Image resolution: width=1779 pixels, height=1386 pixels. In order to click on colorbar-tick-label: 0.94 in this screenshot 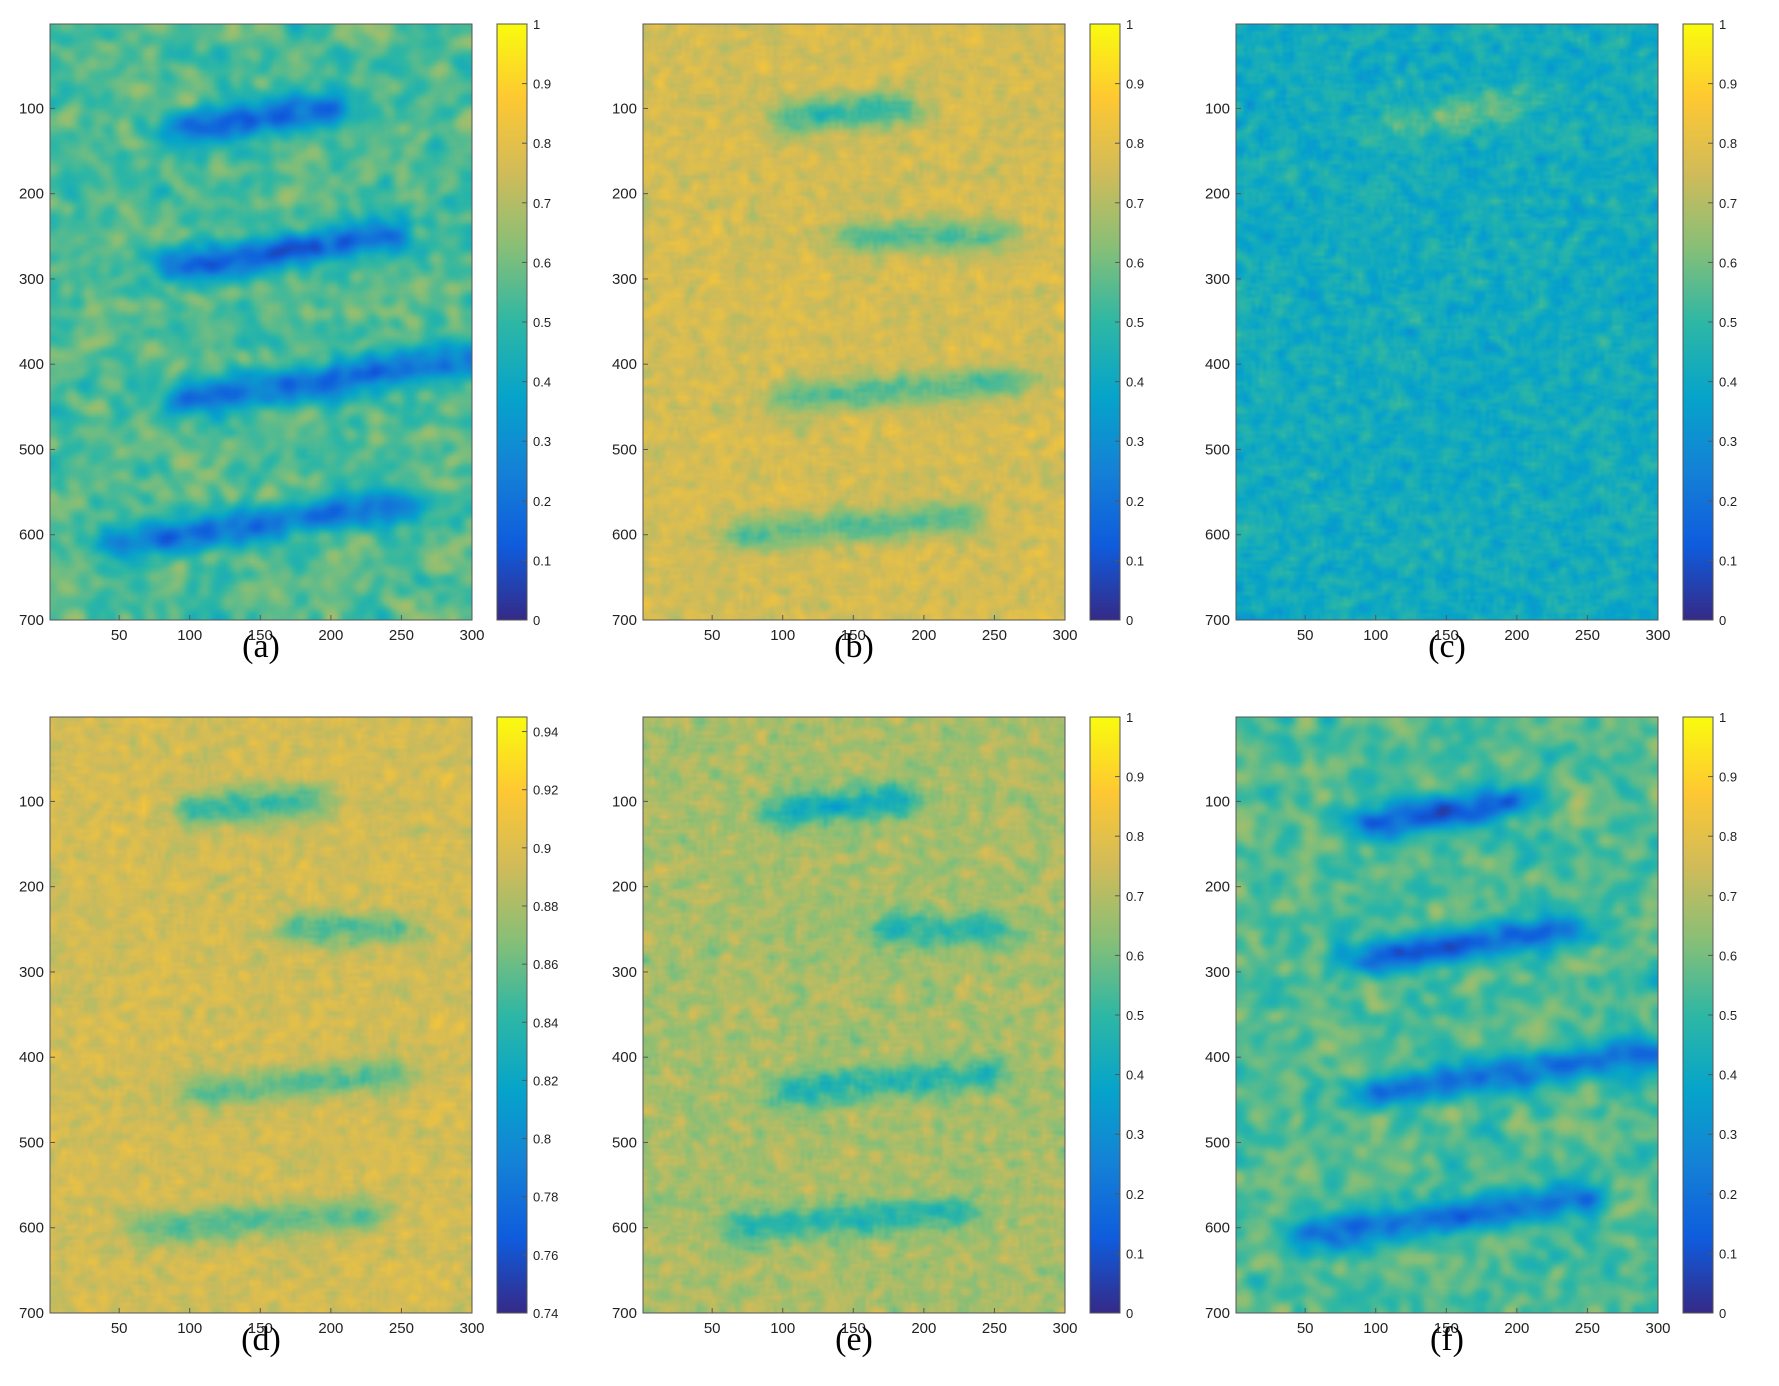, I will do `click(545, 732)`.